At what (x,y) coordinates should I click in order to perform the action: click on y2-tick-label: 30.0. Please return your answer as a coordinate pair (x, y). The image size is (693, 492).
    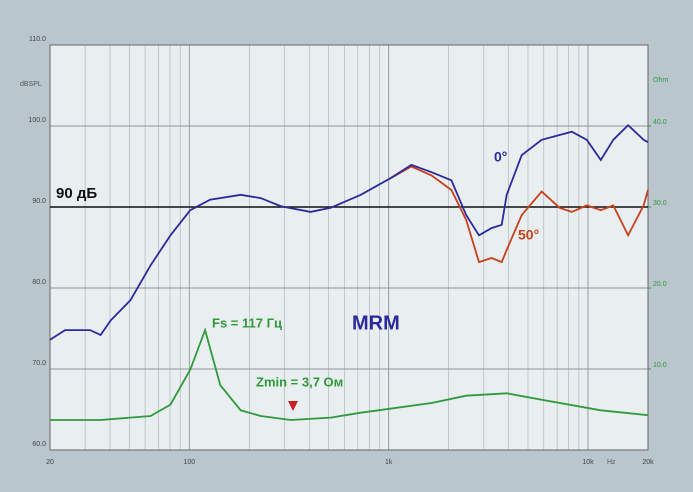
    Looking at the image, I should click on (660, 203).